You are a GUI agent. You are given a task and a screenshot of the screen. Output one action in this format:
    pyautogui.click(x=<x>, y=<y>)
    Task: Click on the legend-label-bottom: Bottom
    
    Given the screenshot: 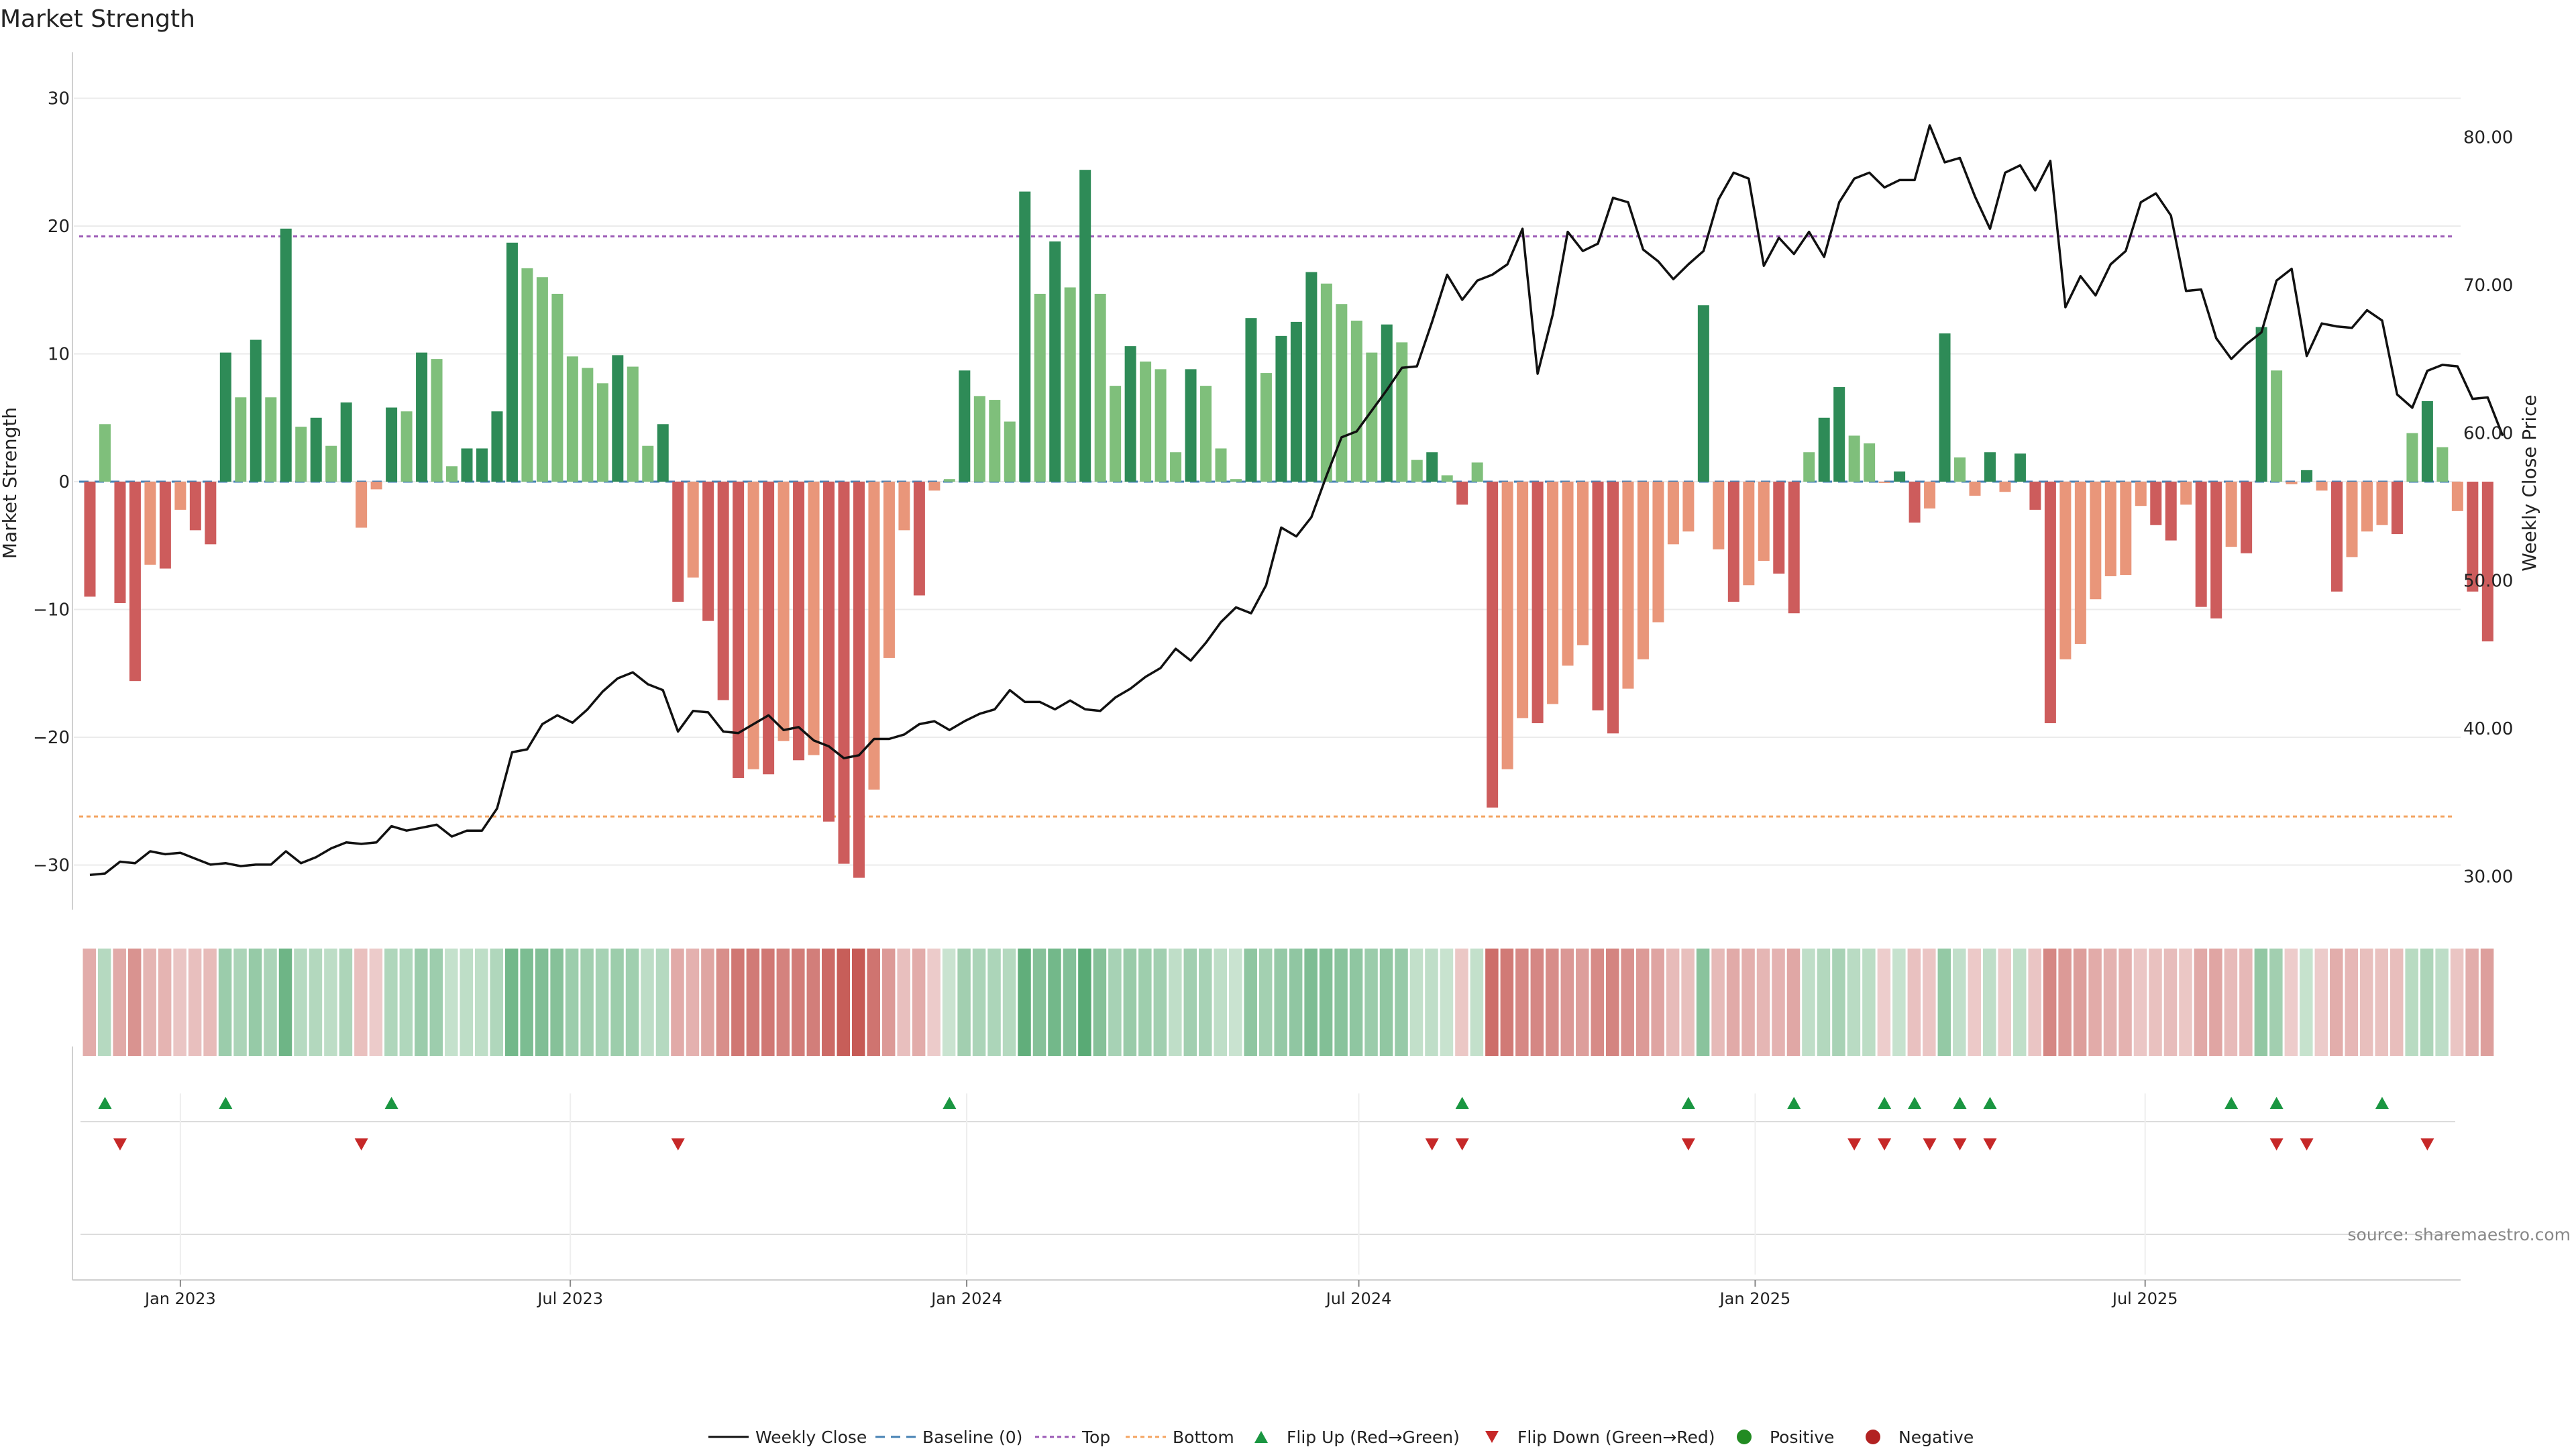 What is the action you would take?
    pyautogui.click(x=1203, y=1437)
    